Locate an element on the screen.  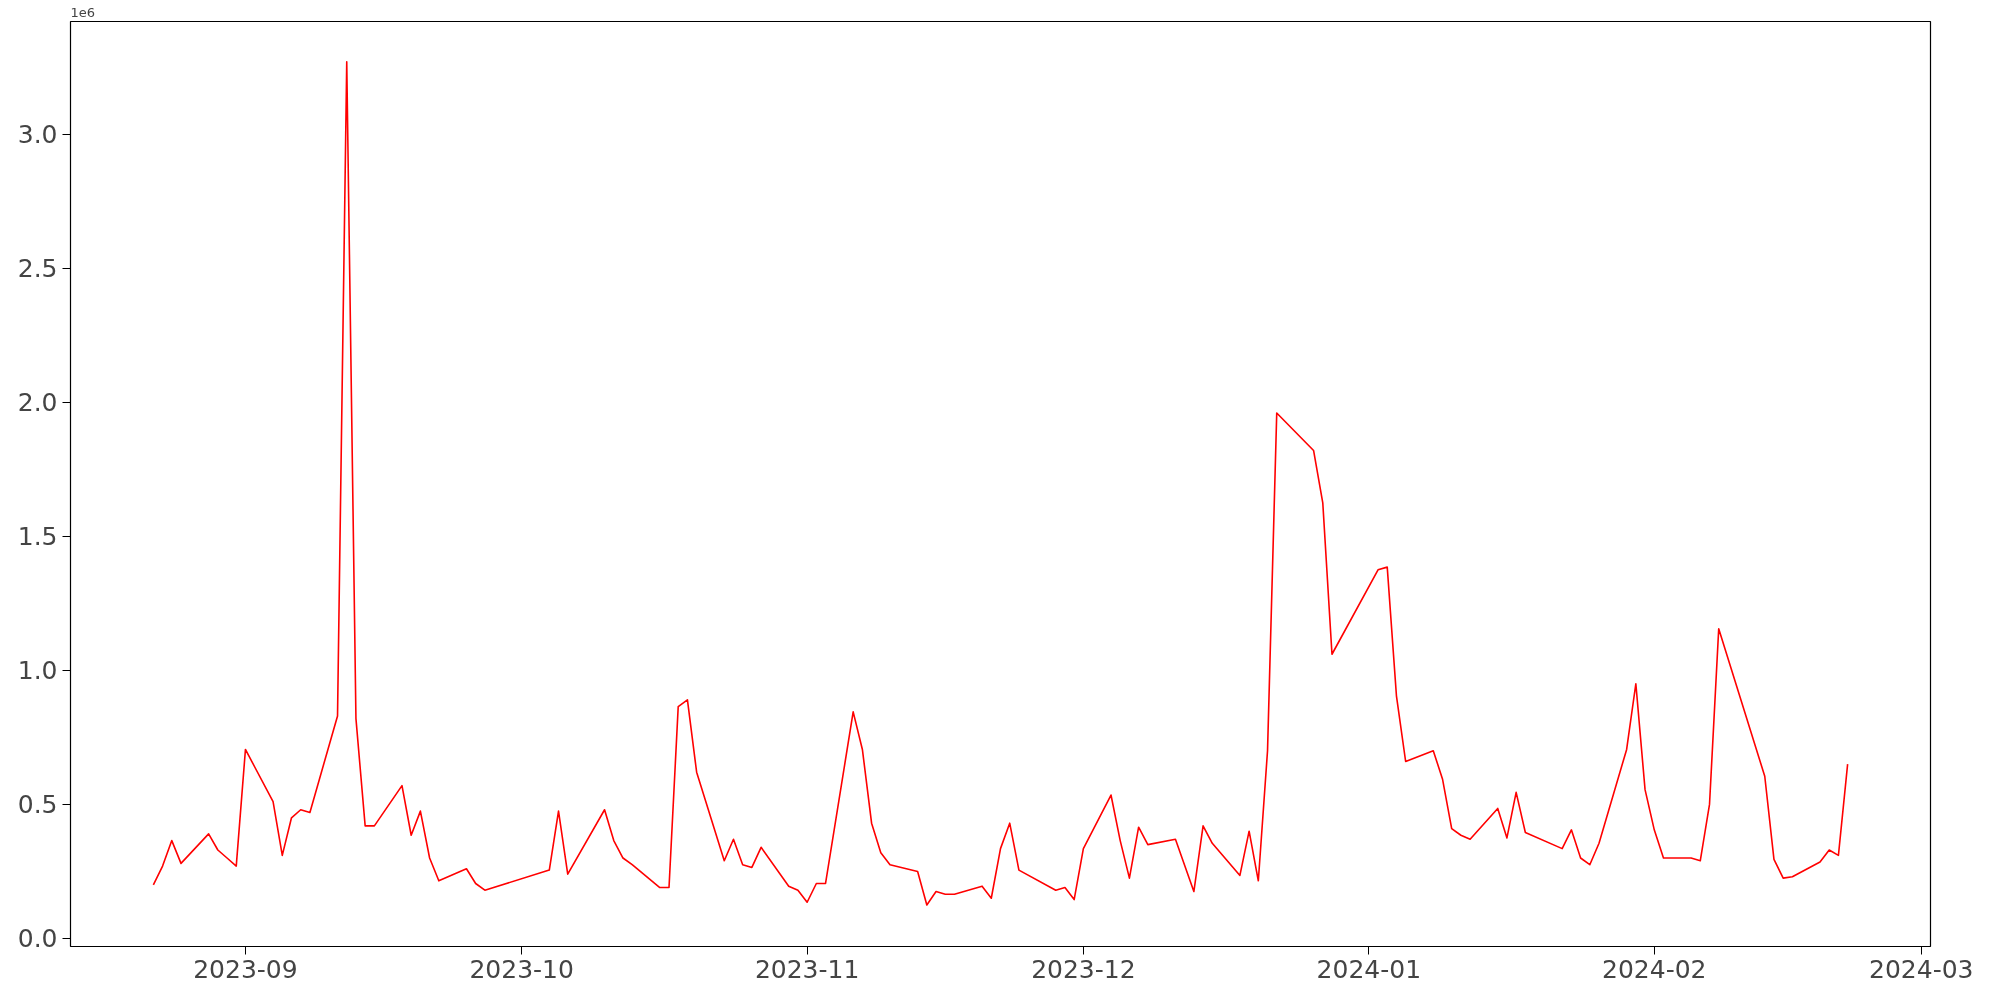
x-tick-label: 2023-10 is located at coordinates (521, 969).